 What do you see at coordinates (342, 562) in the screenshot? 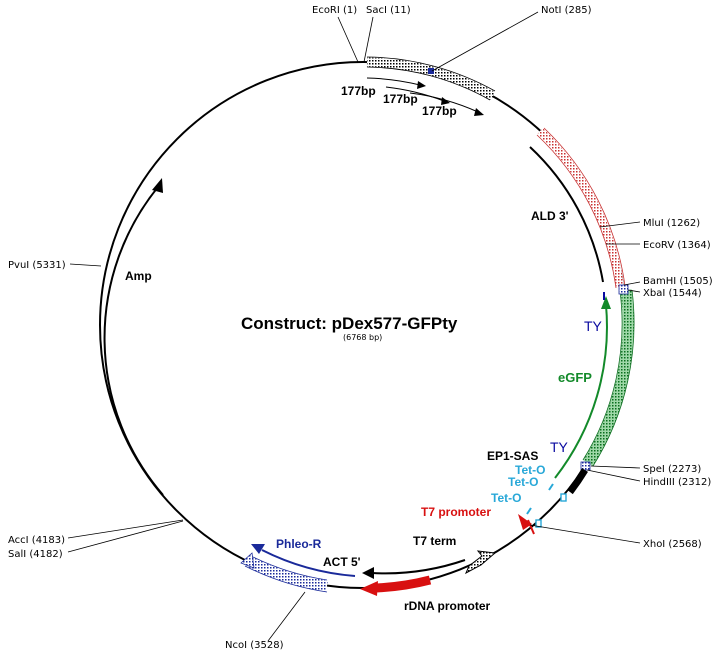
I see `label-act5: ACT 5'` at bounding box center [342, 562].